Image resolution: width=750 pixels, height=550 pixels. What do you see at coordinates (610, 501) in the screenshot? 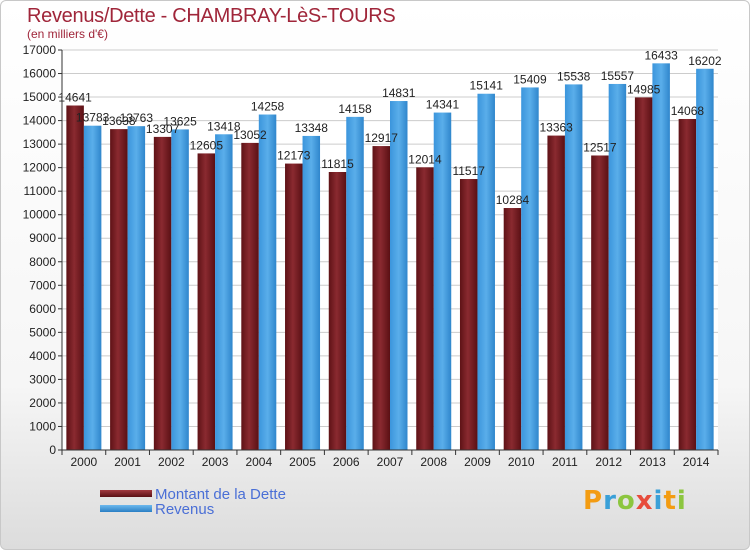
I see `logo-letter: r` at bounding box center [610, 501].